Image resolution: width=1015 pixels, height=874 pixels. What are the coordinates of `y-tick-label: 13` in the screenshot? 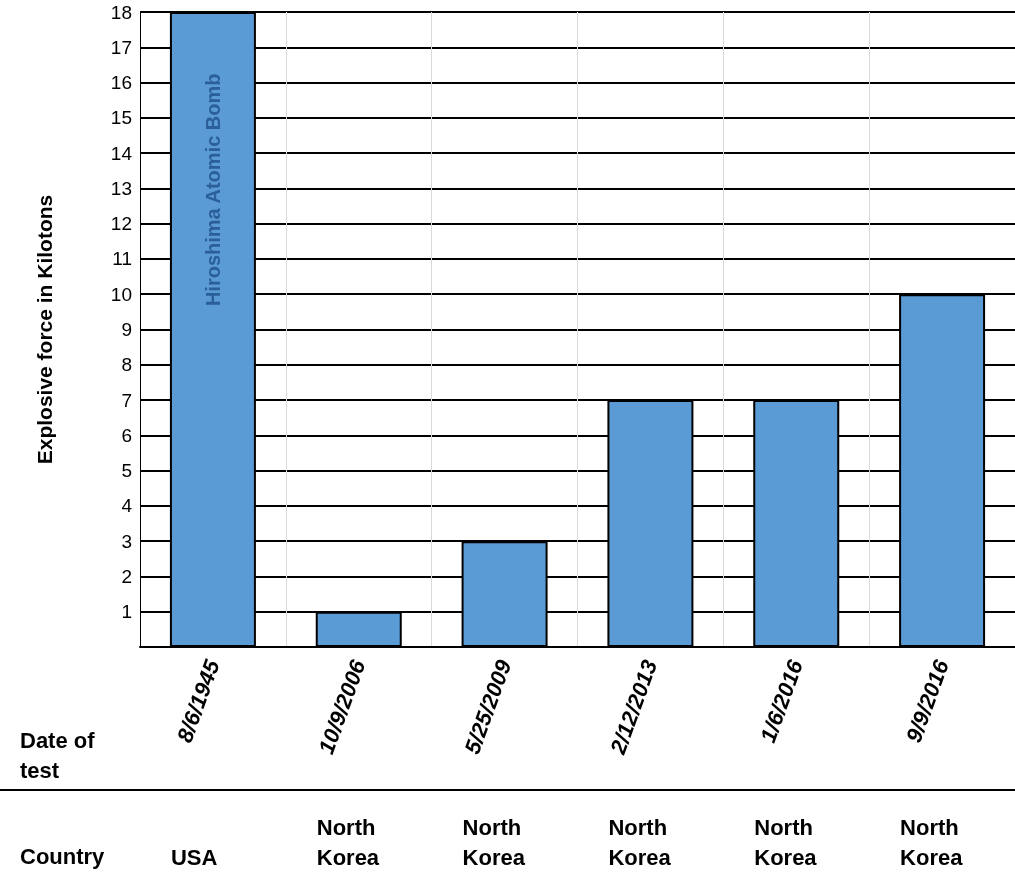 It's located at (121, 188).